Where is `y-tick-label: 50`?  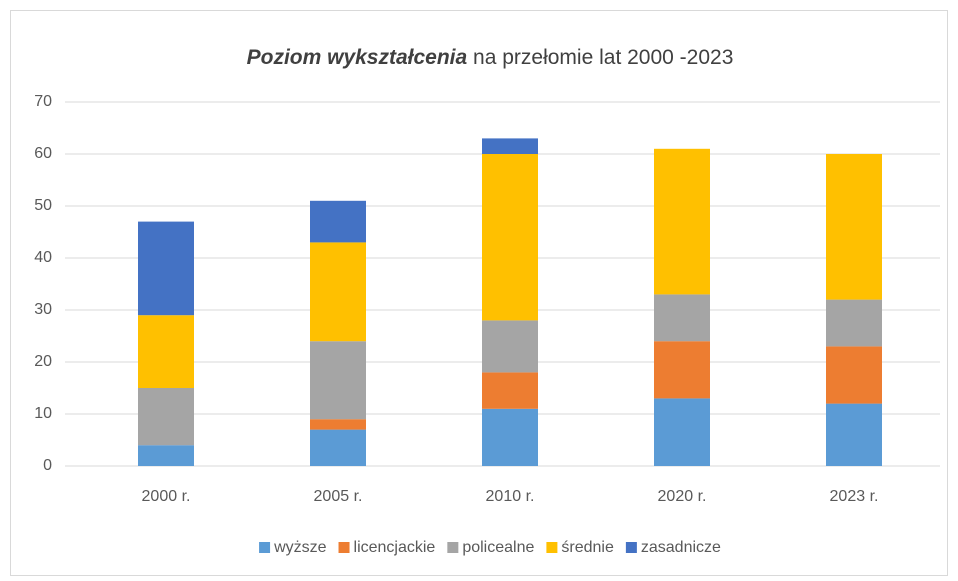
y-tick-label: 50 is located at coordinates (43, 205).